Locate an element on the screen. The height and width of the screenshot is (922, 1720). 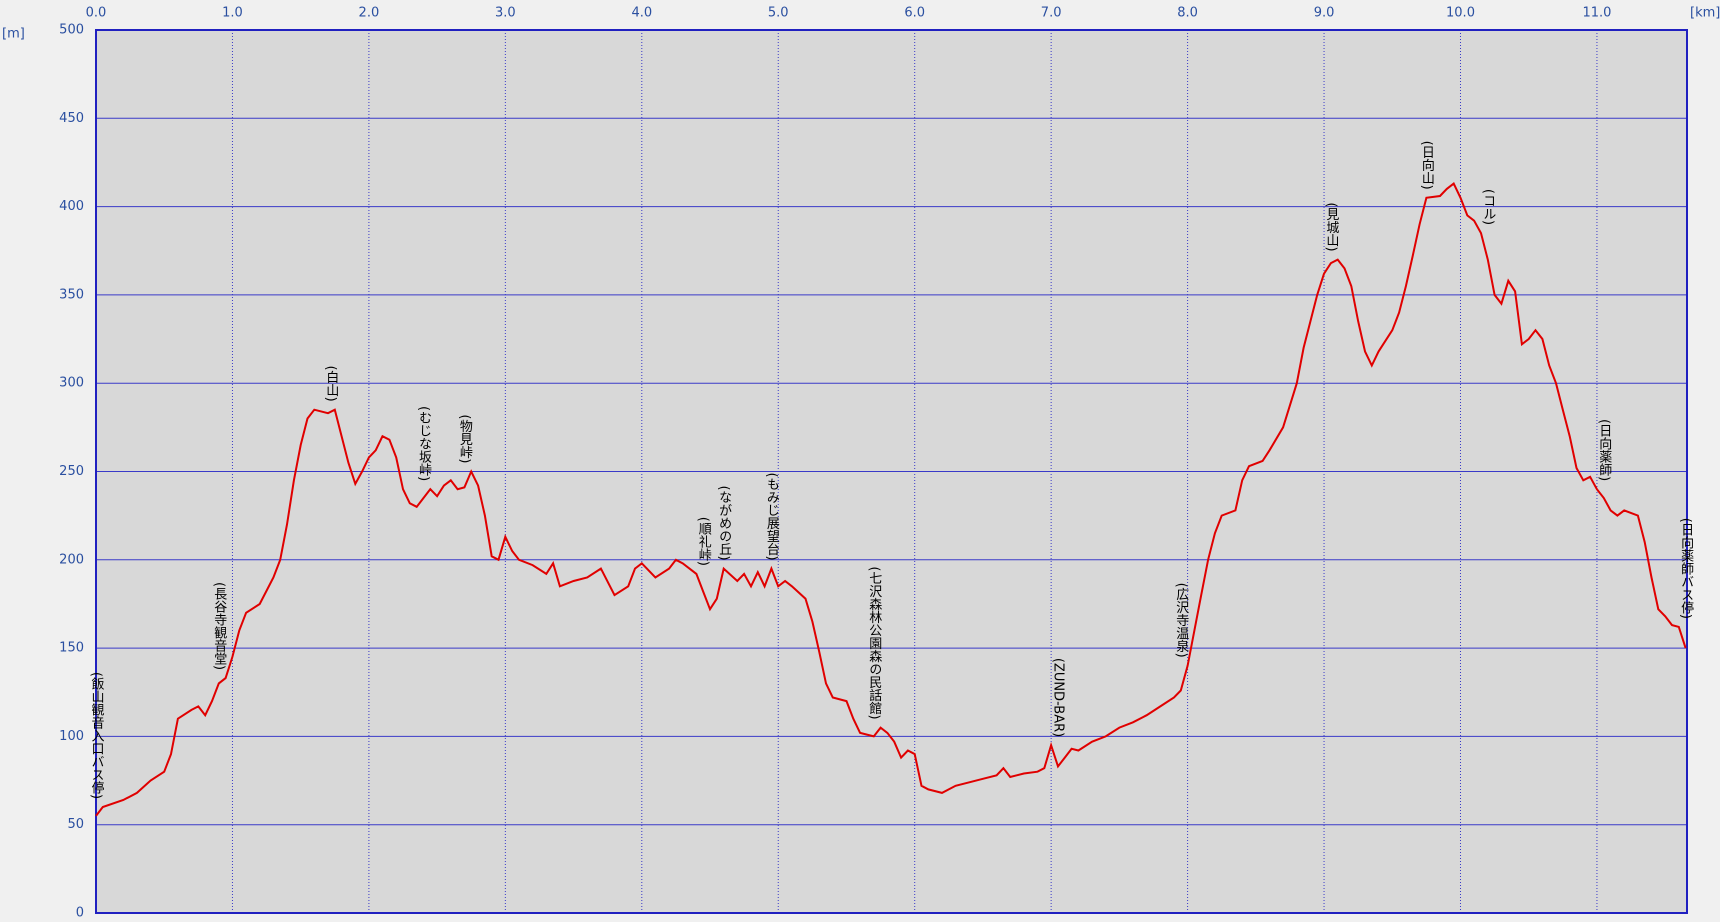
x-tick-label: 6.0 is located at coordinates (914, 13).